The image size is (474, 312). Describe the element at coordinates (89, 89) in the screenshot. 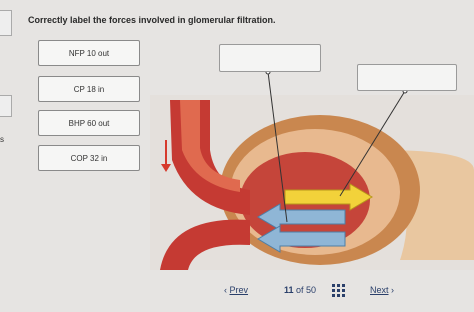

I see `label-chip: CP 18 in` at that location.